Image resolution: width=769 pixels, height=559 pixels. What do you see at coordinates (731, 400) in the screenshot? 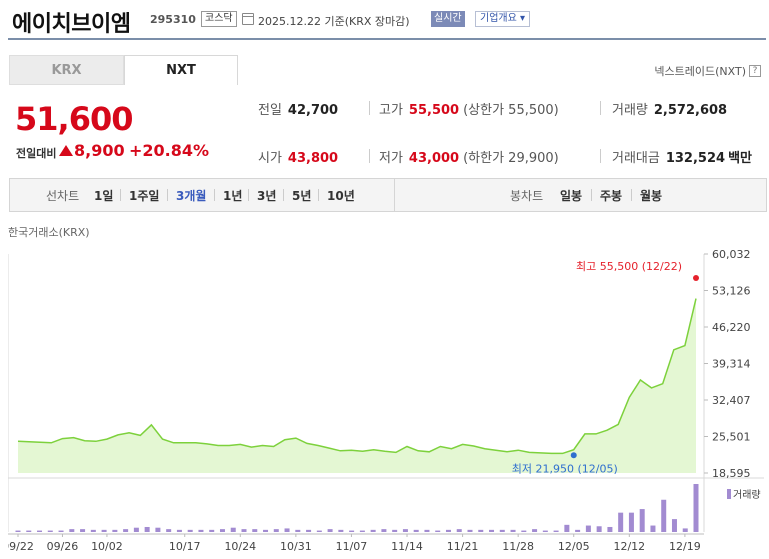
I see `y-tick-label: 32,407` at bounding box center [731, 400].